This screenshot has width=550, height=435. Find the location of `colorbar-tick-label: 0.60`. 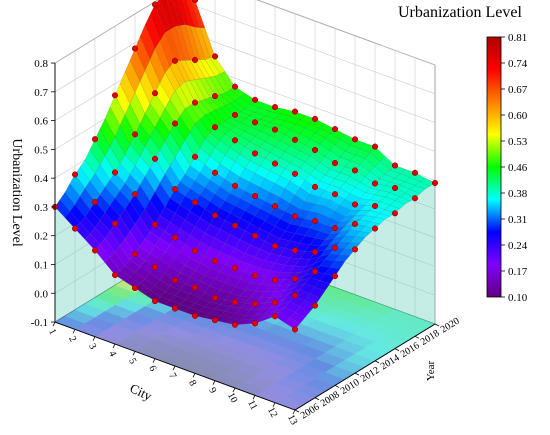

colorbar-tick-label: 0.60 is located at coordinates (518, 116).